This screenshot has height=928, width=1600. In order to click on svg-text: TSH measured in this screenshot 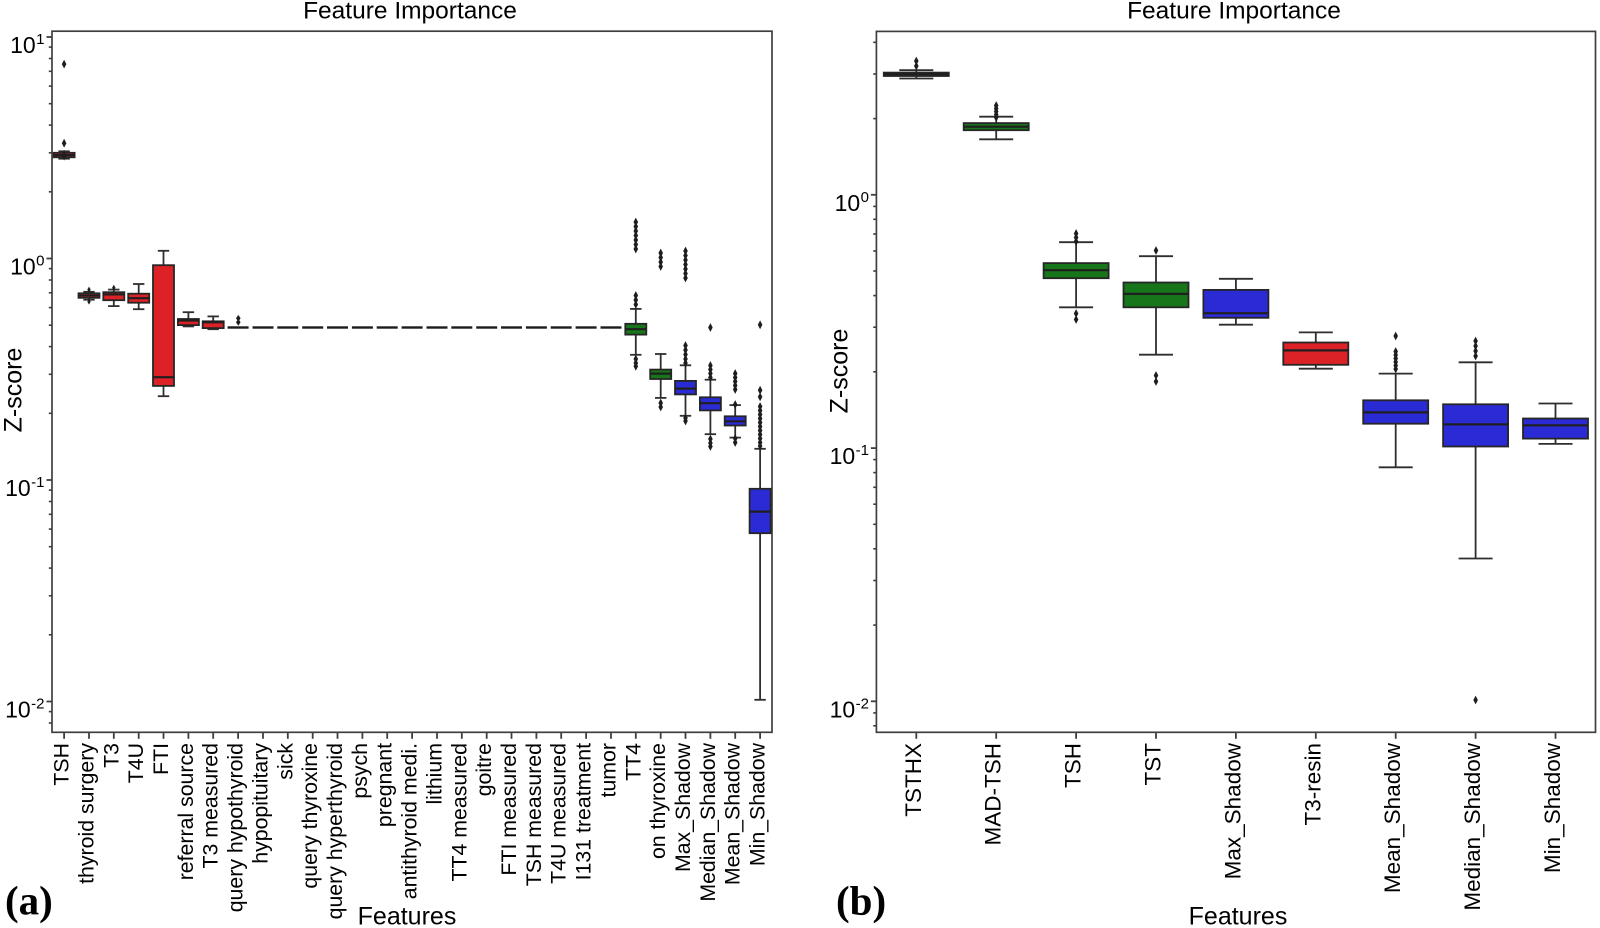, I will do `click(534, 814)`.